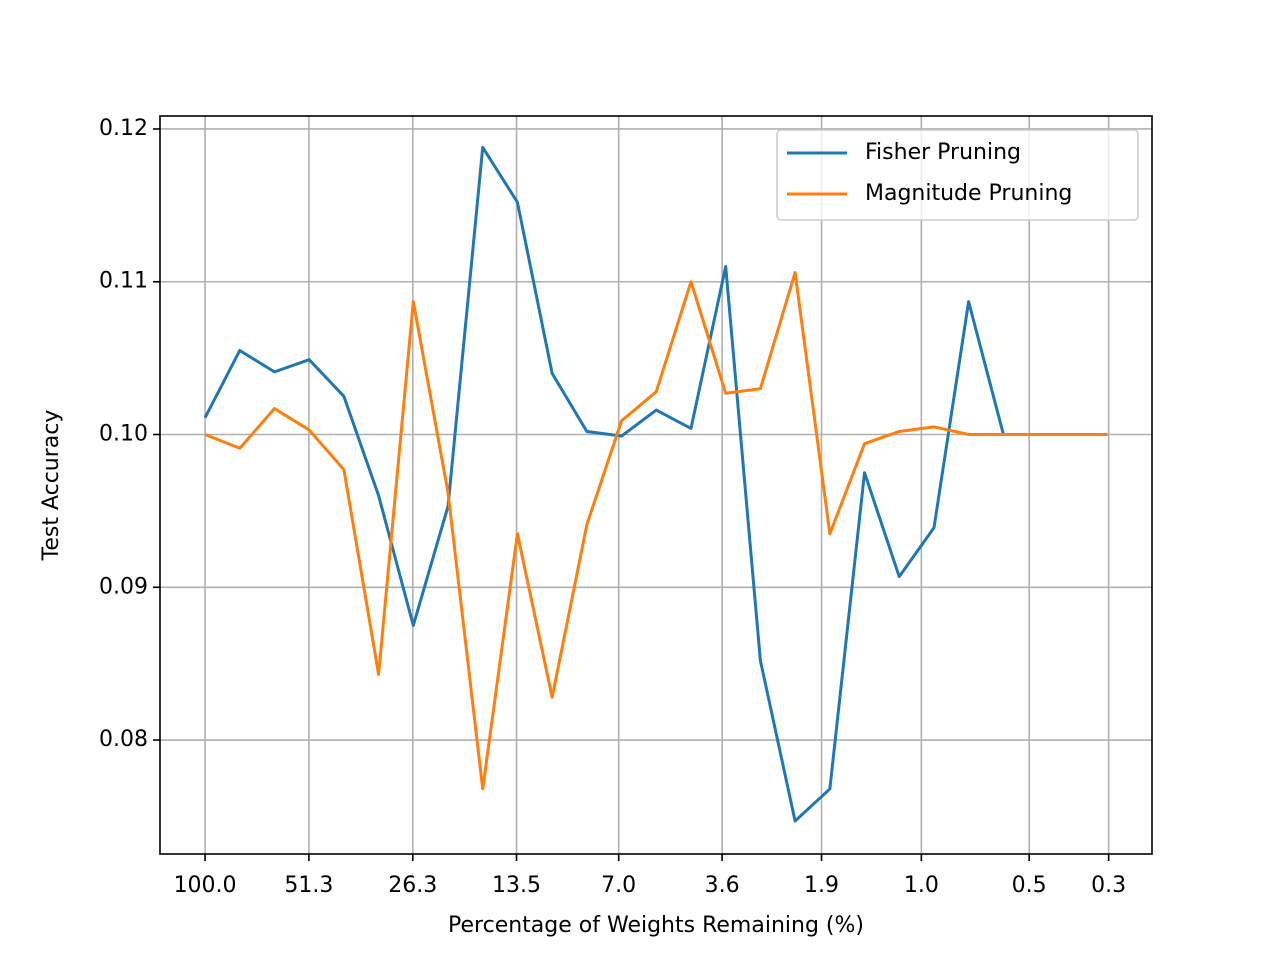  What do you see at coordinates (1029, 885) in the screenshot?
I see `x-tick-label: 0.5` at bounding box center [1029, 885].